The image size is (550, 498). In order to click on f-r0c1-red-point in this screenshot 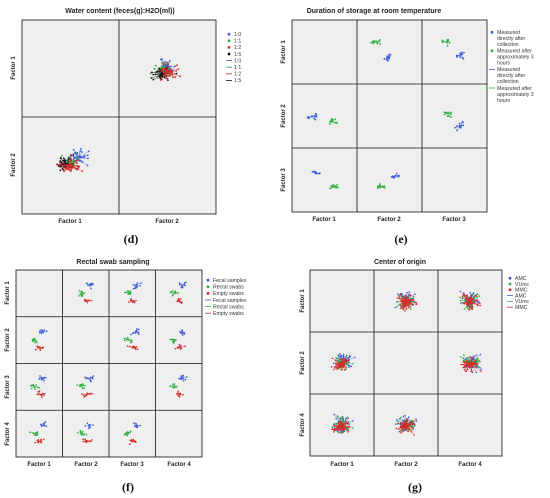, I will do `click(91, 300)`.